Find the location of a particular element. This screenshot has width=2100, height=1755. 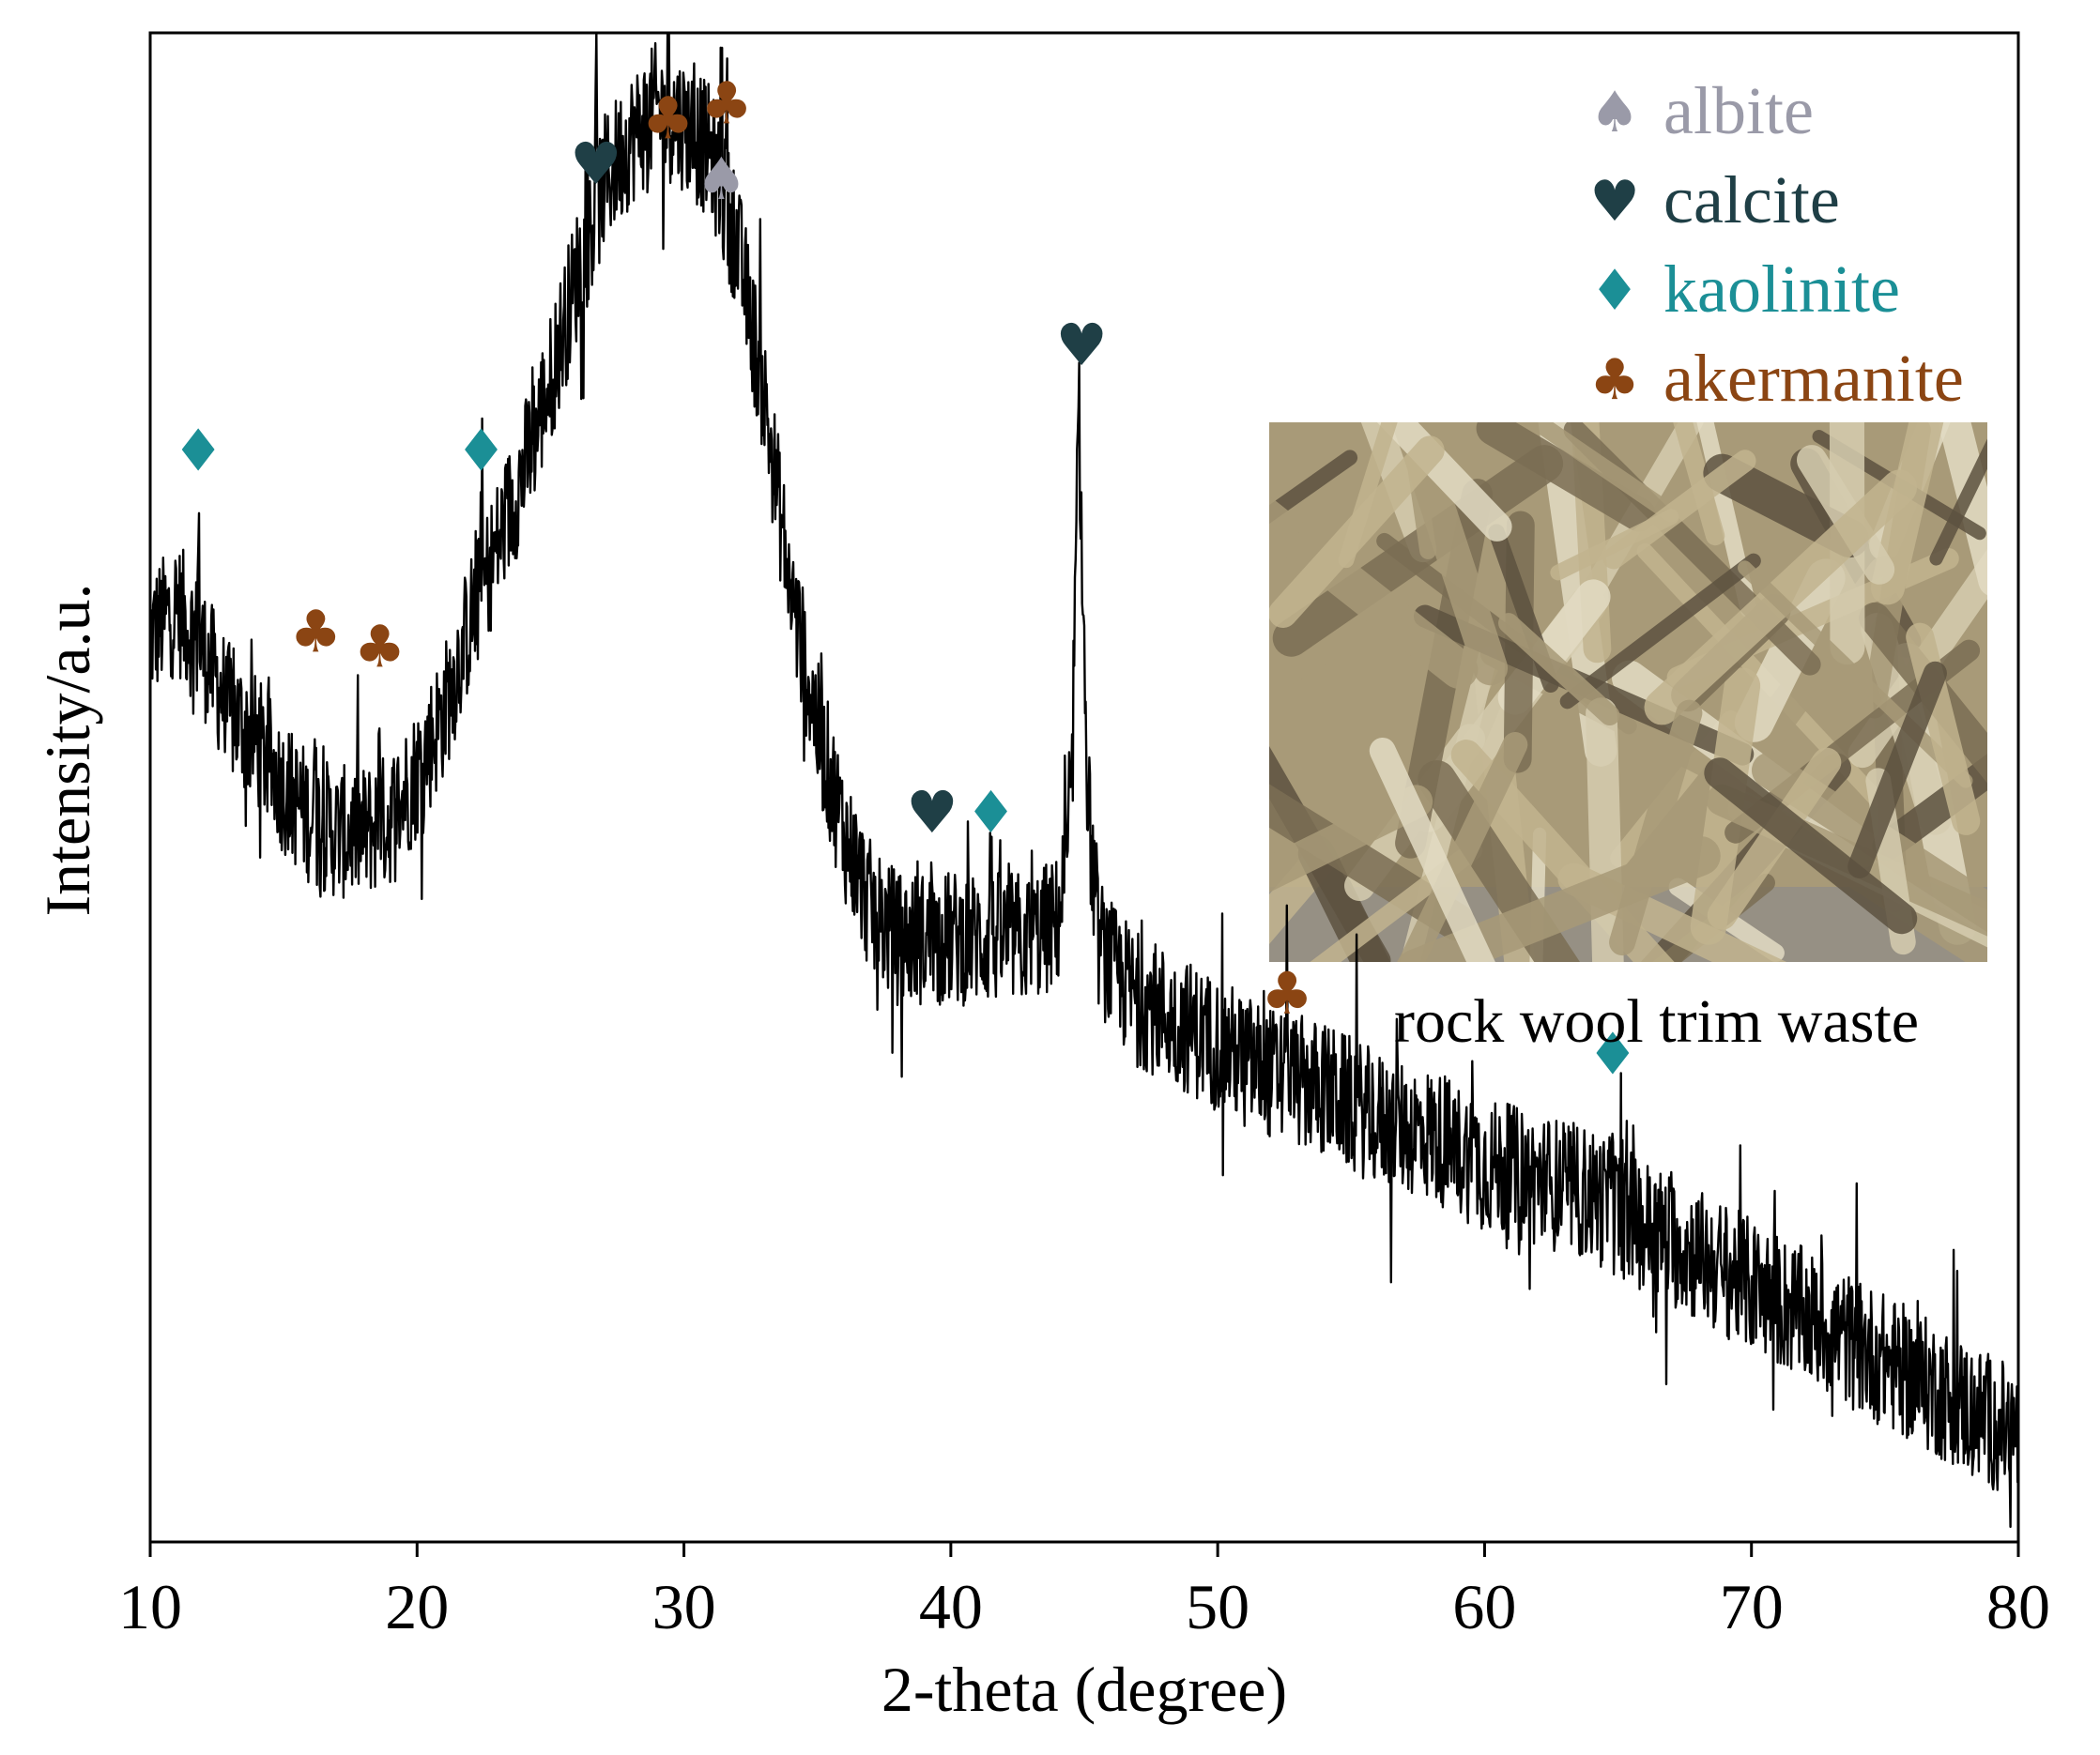

x-tick-label: 80 is located at coordinates (2018, 1606).